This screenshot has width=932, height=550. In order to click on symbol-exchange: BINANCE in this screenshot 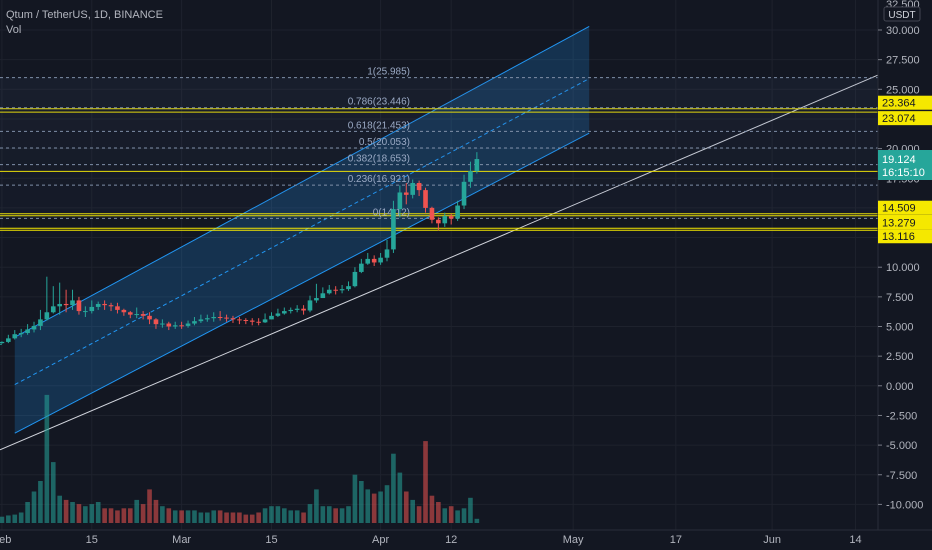, I will do `click(138, 15)`.